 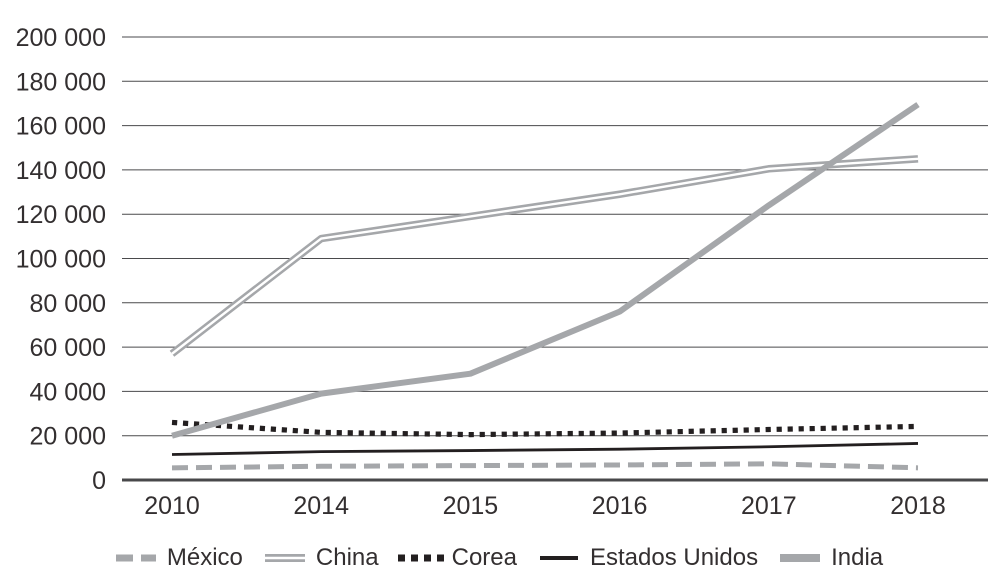 I want to click on y-tick-label: 20 000, so click(x=68, y=437).